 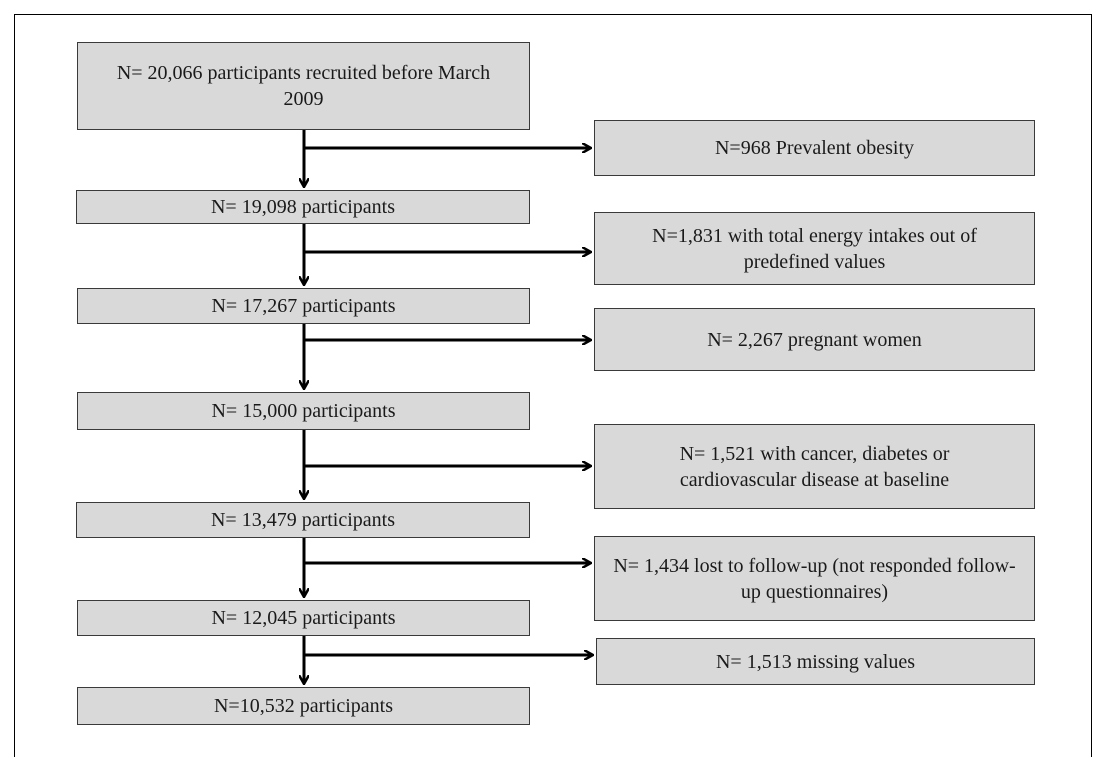 What do you see at coordinates (303, 706) in the screenshot?
I see `main-box-final: N=10,532 participants` at bounding box center [303, 706].